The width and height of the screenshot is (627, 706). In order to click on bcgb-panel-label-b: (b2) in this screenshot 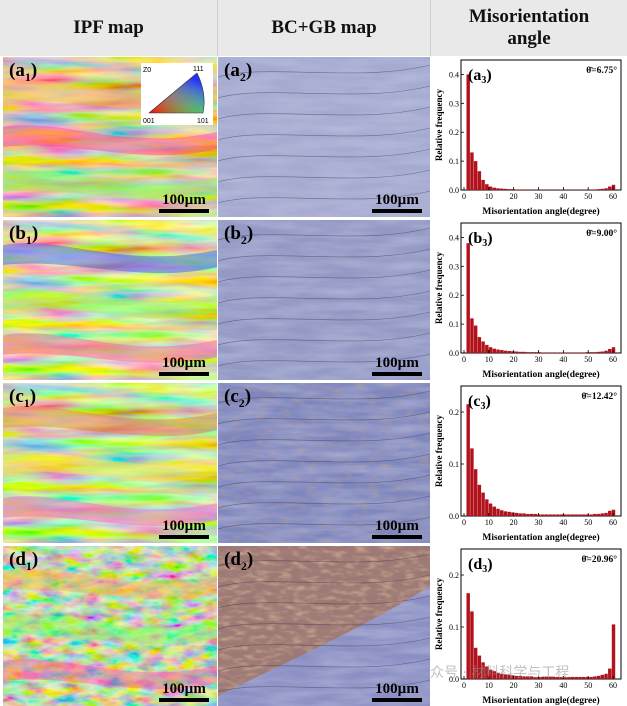, I will do `click(238, 237)`.